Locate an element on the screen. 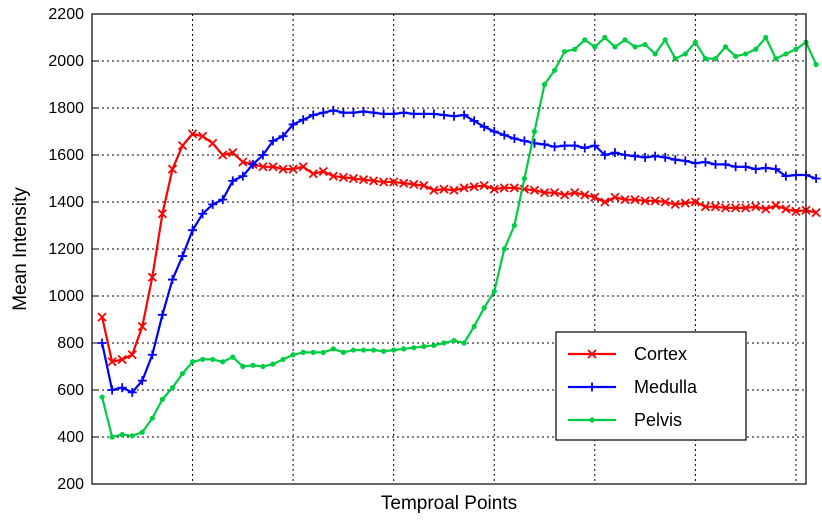 This screenshot has height=520, width=822. y-tick-label: 1400 is located at coordinates (66, 202).